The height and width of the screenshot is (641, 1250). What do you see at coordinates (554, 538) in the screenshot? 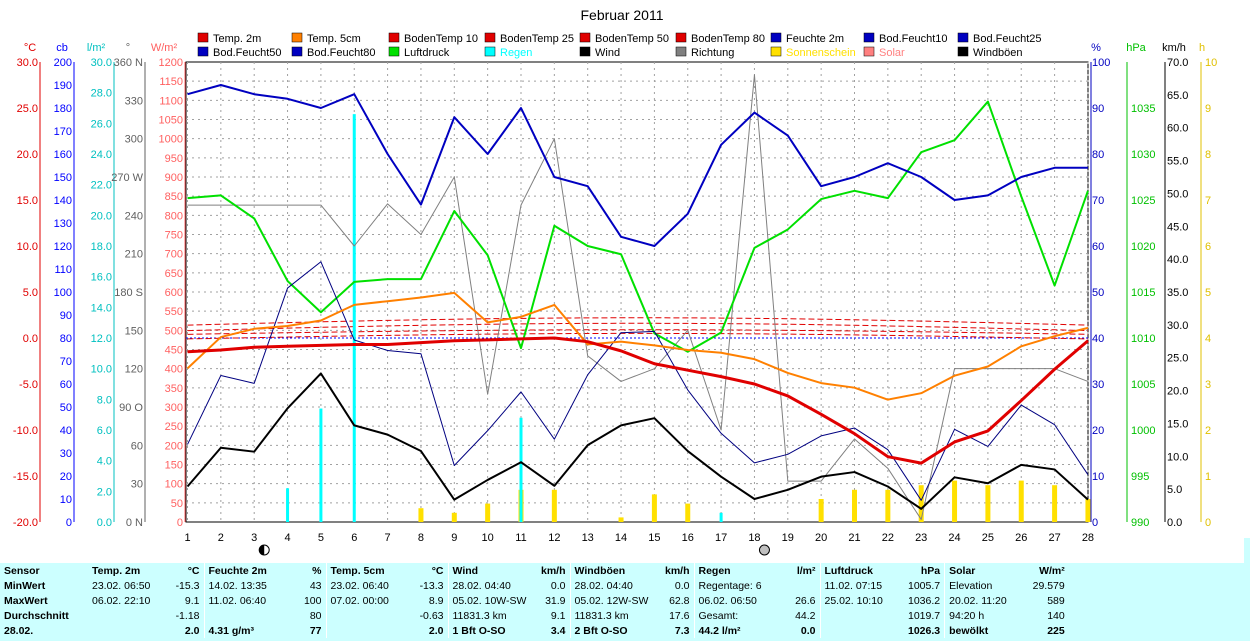
I see `x-tick-label: 12` at bounding box center [554, 538].